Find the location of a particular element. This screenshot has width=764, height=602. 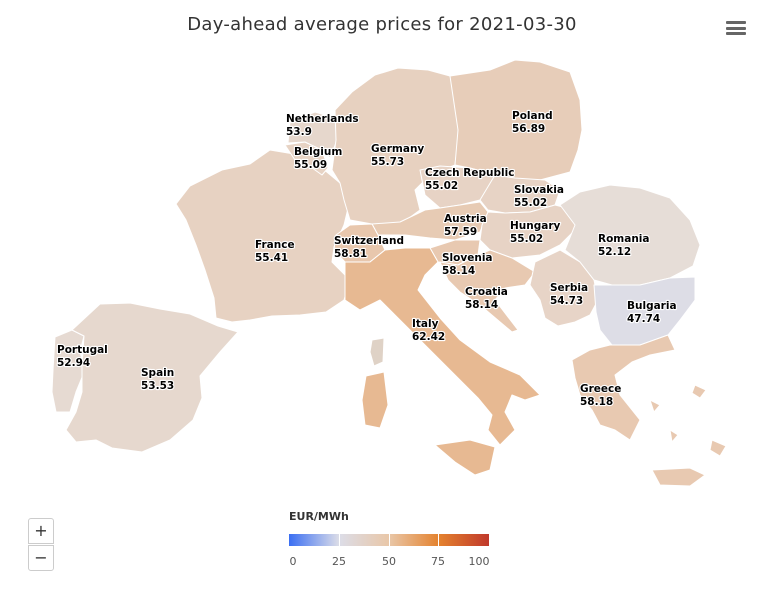

zoom-out-button: − is located at coordinates (41, 558).